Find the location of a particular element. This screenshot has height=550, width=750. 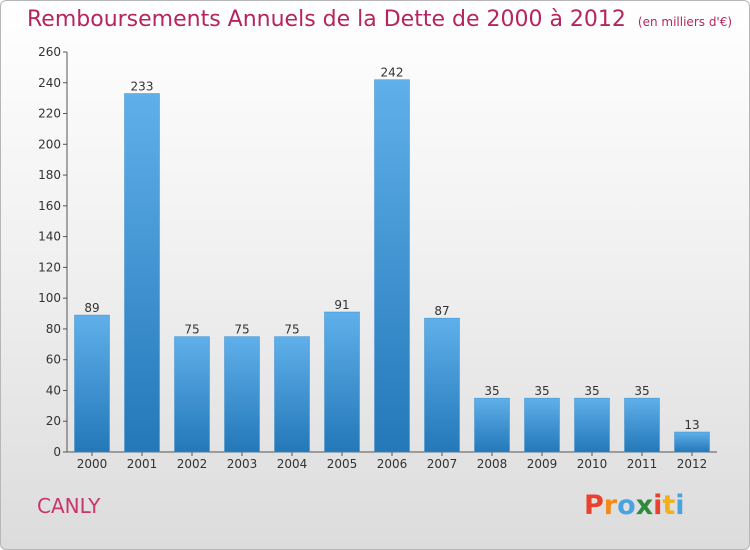

data-label-2012: 13 is located at coordinates (691, 425).